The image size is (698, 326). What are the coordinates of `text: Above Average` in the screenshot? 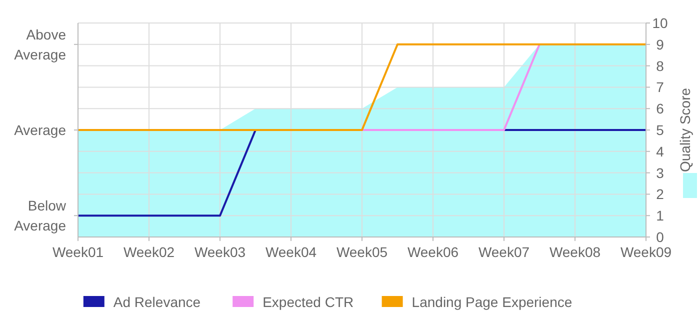 It's located at (40, 44).